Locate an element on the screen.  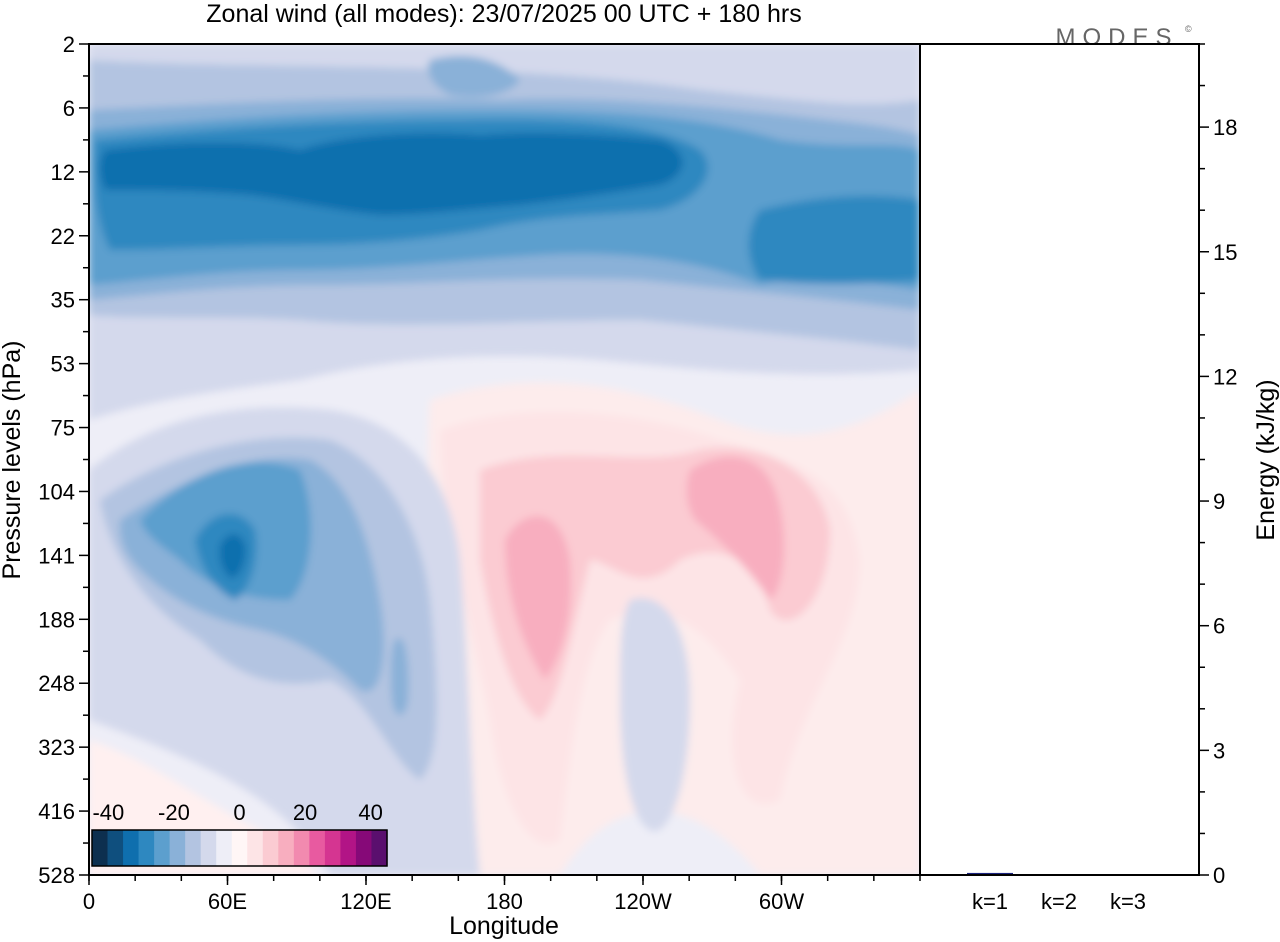
y-tick-label: 323 is located at coordinates (56, 747).